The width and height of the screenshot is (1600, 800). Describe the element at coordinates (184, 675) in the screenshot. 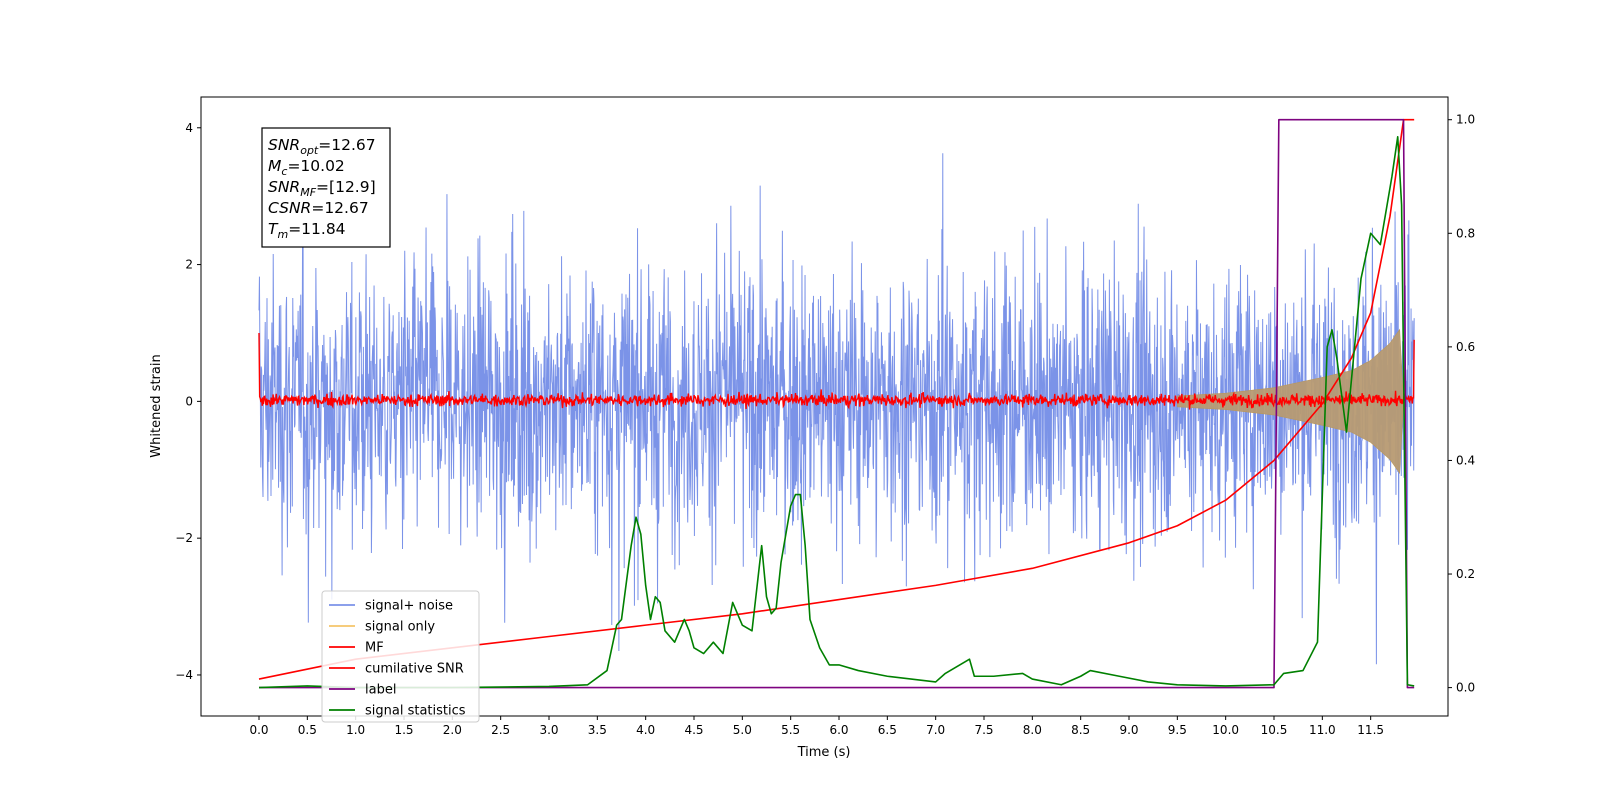

I see `y-tick-label-left: −4` at that location.